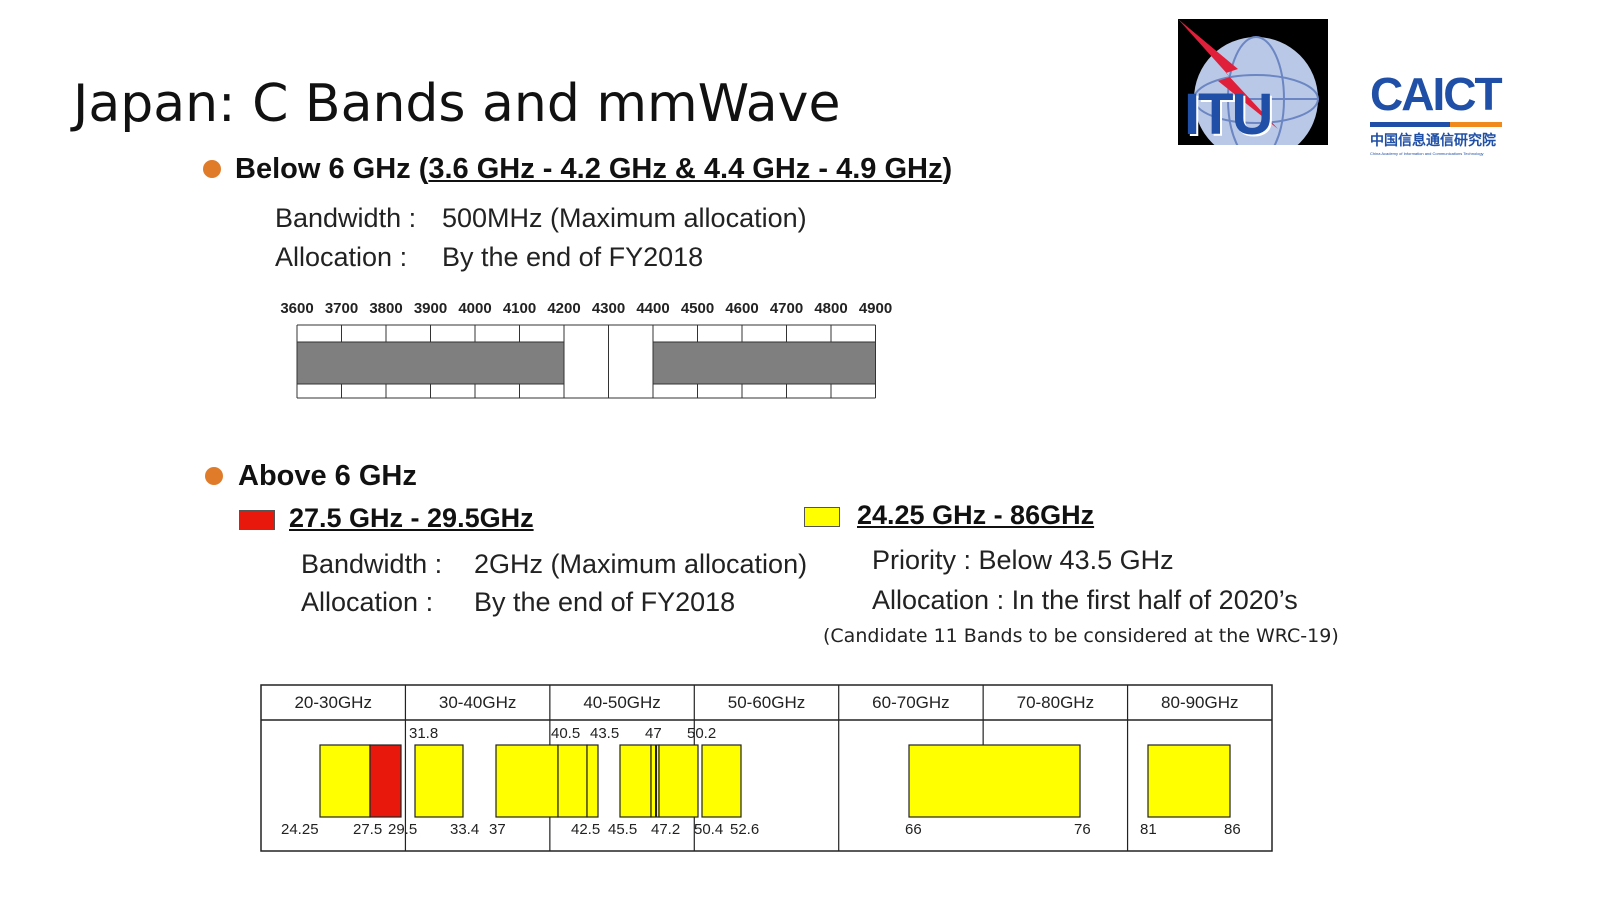  Describe the element at coordinates (300, 829) in the screenshot. I see `mm-bottom-label: 24.25` at that location.